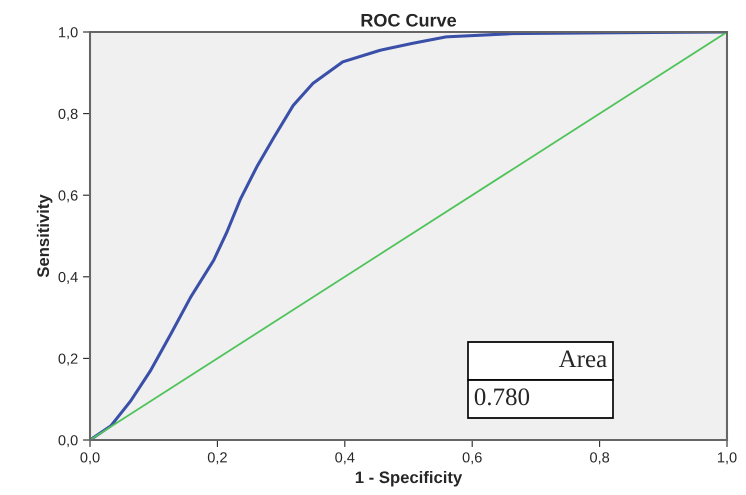  Describe the element at coordinates (502, 397) in the screenshot. I see `annotation: 0.780` at that location.